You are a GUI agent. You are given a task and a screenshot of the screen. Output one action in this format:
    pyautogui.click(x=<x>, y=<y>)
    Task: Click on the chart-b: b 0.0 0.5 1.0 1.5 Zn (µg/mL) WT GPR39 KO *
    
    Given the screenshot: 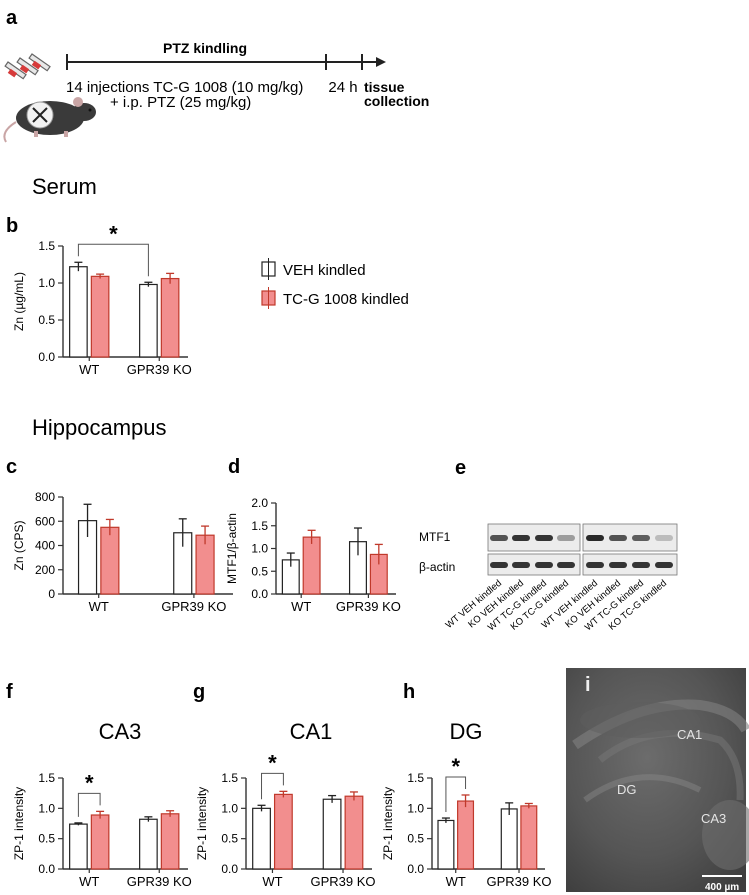 What is the action you would take?
    pyautogui.click(x=99, y=296)
    